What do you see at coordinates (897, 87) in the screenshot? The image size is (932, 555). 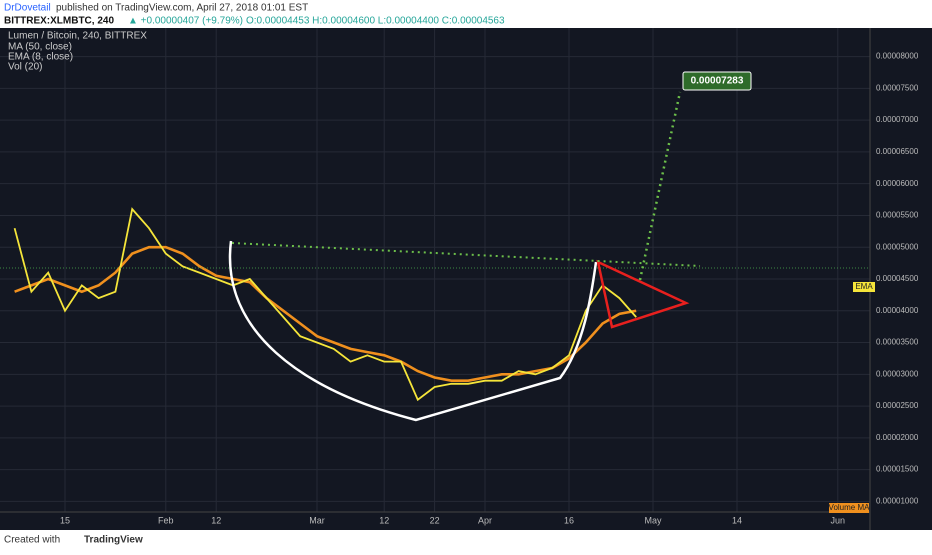 I see `y-tick-label: 0.00007500` at bounding box center [897, 87].